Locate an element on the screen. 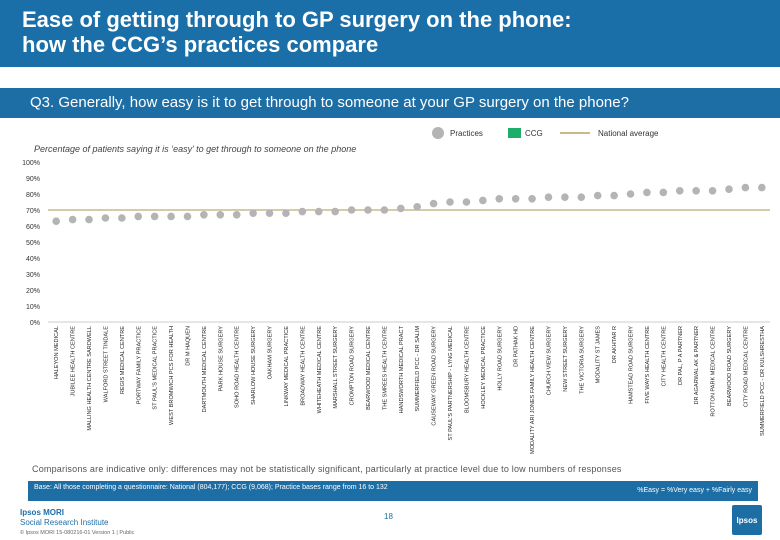 The height and width of the screenshot is (540, 780). y-tick-label: 20% is located at coordinates (33, 291).